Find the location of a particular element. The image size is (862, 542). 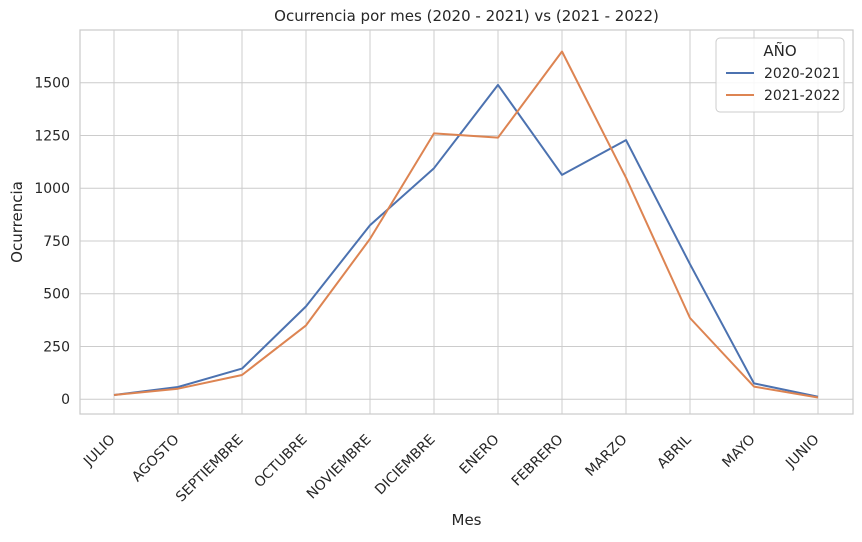

y-tick-label: 0 is located at coordinates (65, 400).